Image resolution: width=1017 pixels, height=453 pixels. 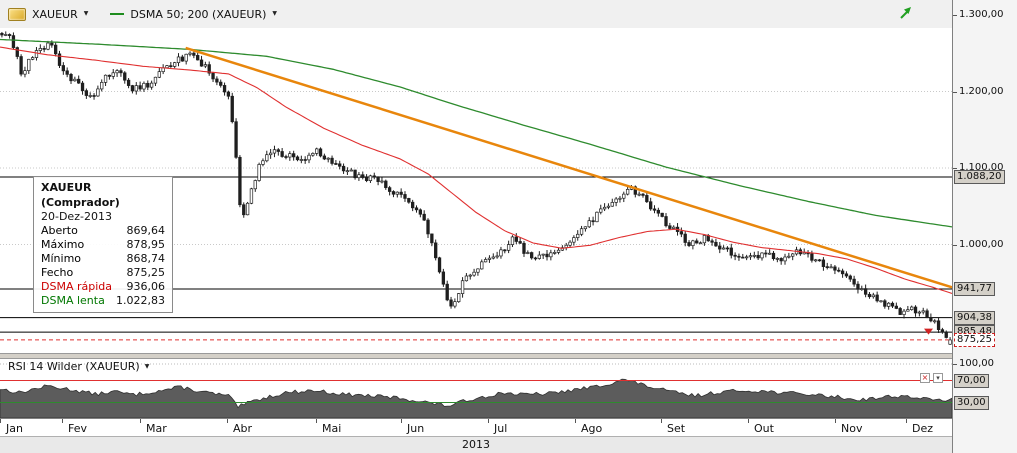 What do you see at coordinates (852, 428) in the screenshot?
I see `month-label: Nov` at bounding box center [852, 428].